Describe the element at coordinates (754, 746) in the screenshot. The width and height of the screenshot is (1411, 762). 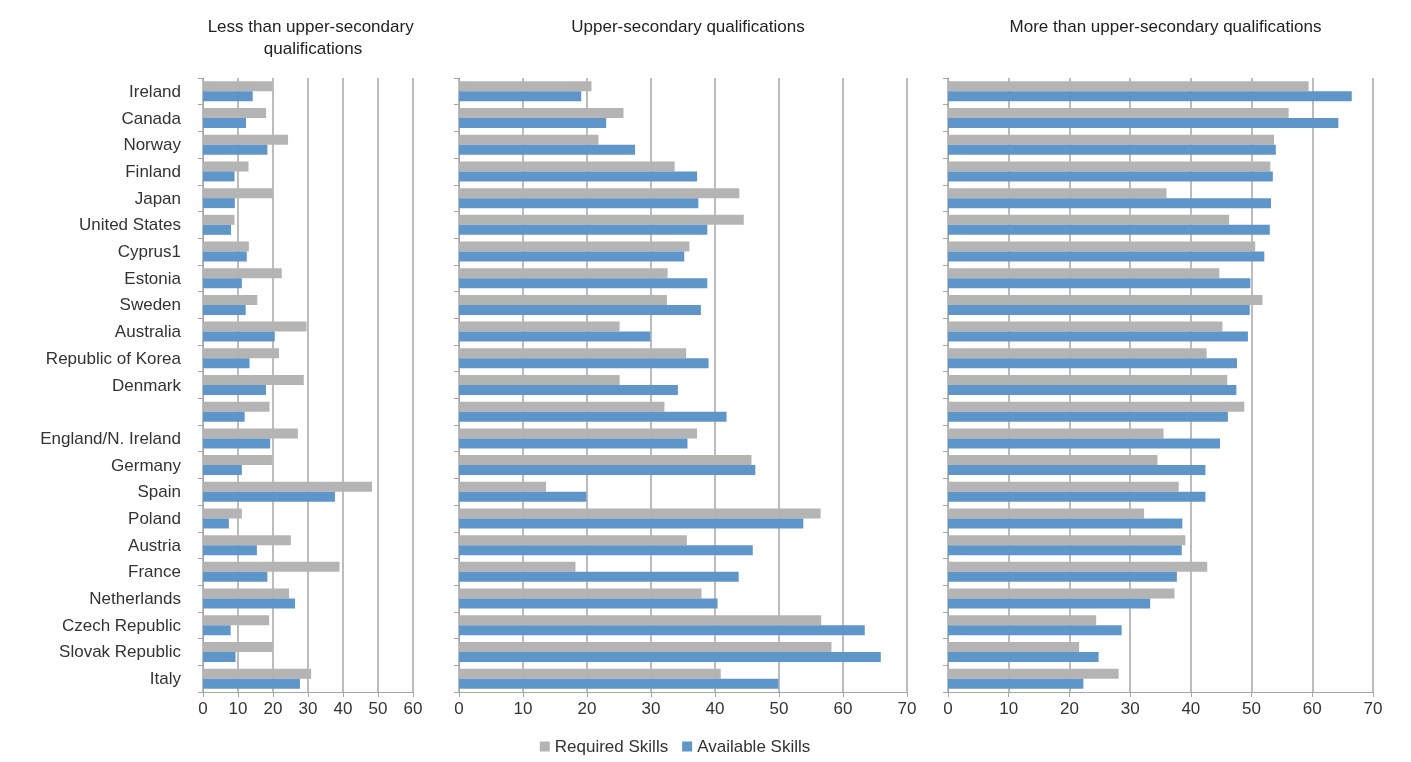
I see `legend-label: Available Skills` at that location.